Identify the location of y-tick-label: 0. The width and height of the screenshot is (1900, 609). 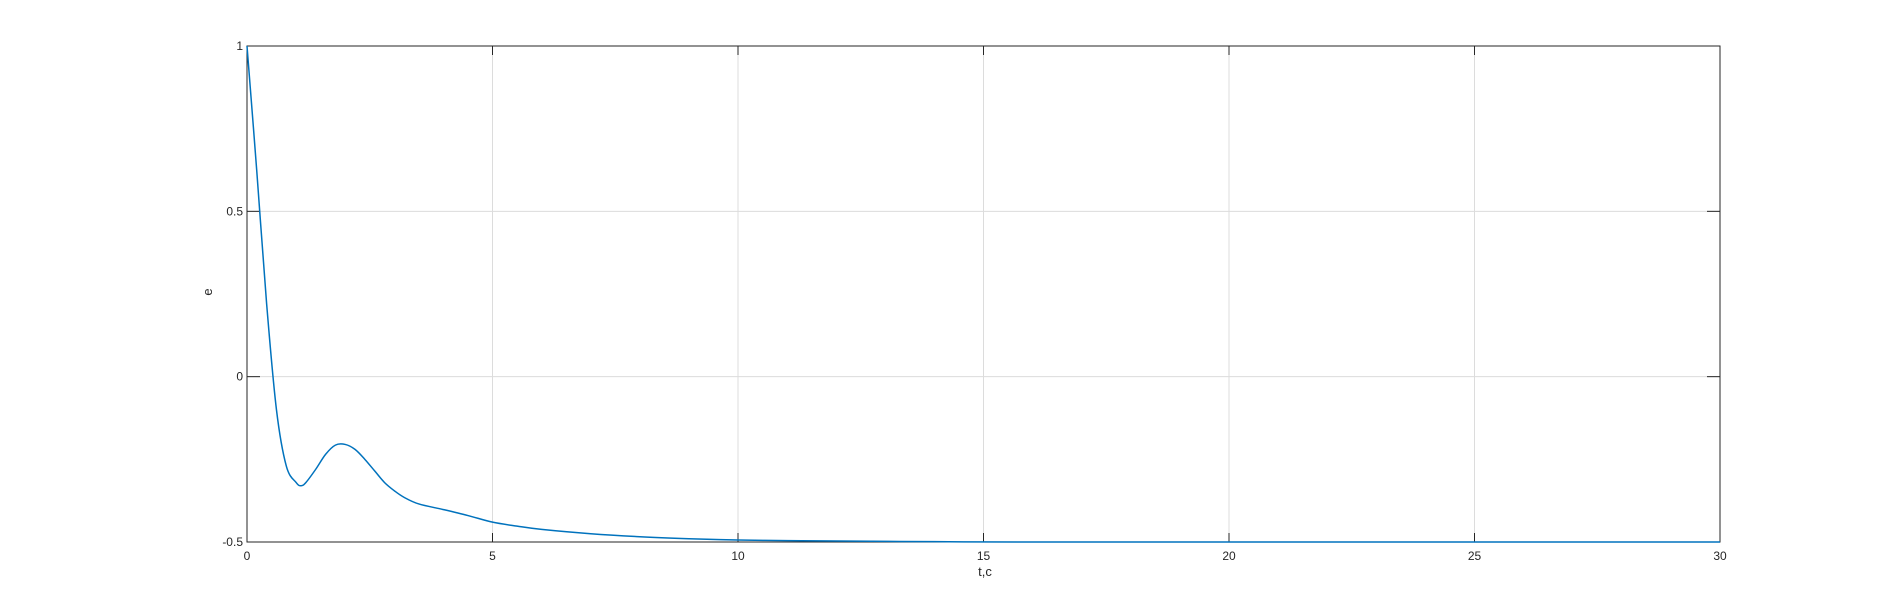
(239, 377).